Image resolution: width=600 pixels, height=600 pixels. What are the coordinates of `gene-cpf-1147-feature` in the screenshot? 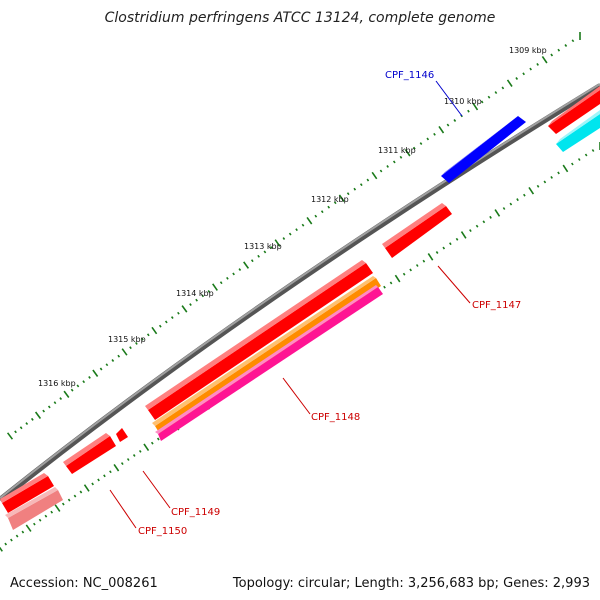 It's located at (417, 230).